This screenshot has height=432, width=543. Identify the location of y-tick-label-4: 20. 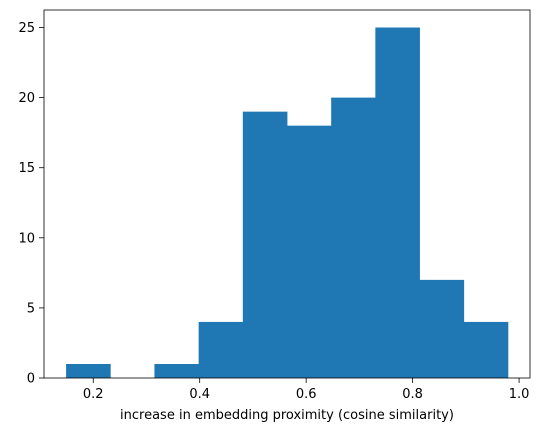
(26, 98).